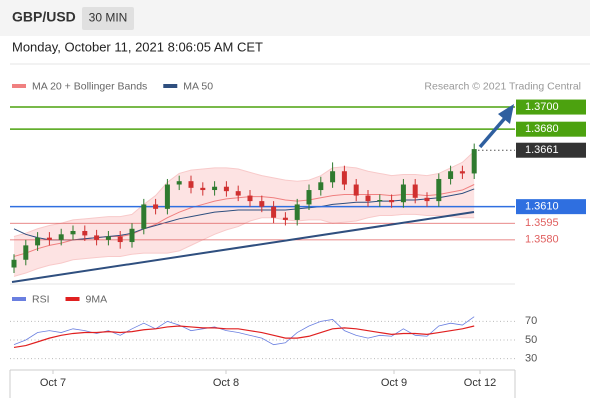 The image size is (590, 405). What do you see at coordinates (531, 321) in the screenshot?
I see `y-tick-label: 70` at bounding box center [531, 321].